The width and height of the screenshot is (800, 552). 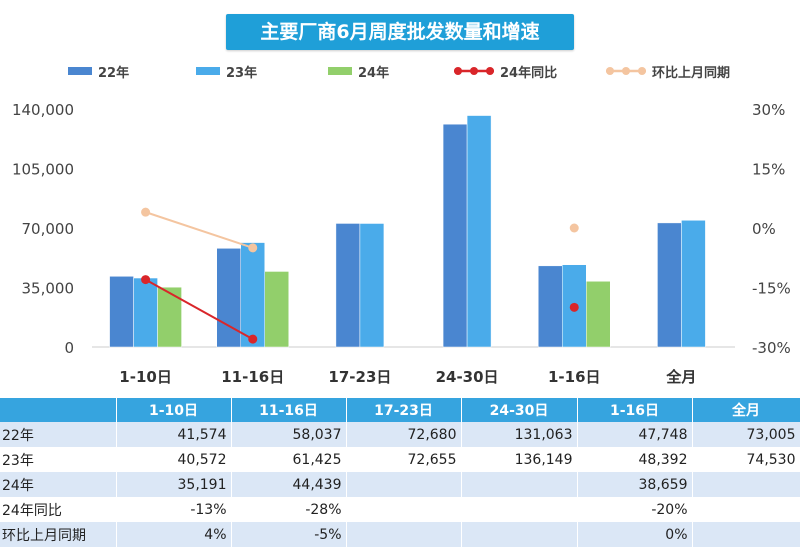 What do you see at coordinates (635, 484) in the screenshot?
I see `table-cell: 38,659` at bounding box center [635, 484].